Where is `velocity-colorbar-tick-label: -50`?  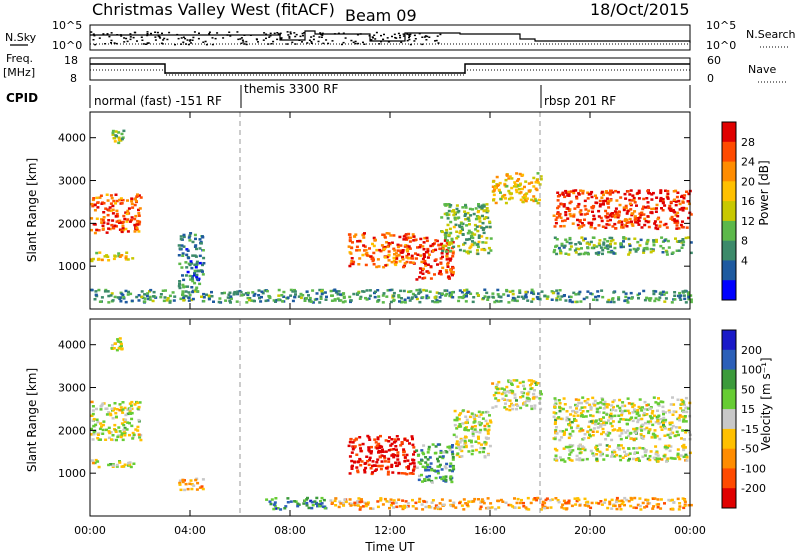 velocity-colorbar-tick-label: -50 is located at coordinates (750, 449).